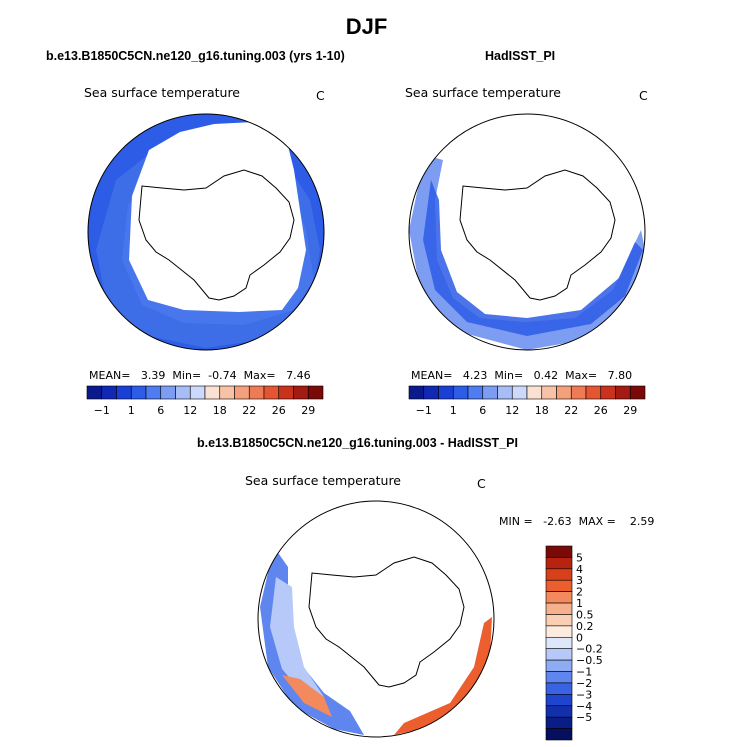  Describe the element at coordinates (366, 26) in the screenshot. I see `figure-title: DJF` at that location.